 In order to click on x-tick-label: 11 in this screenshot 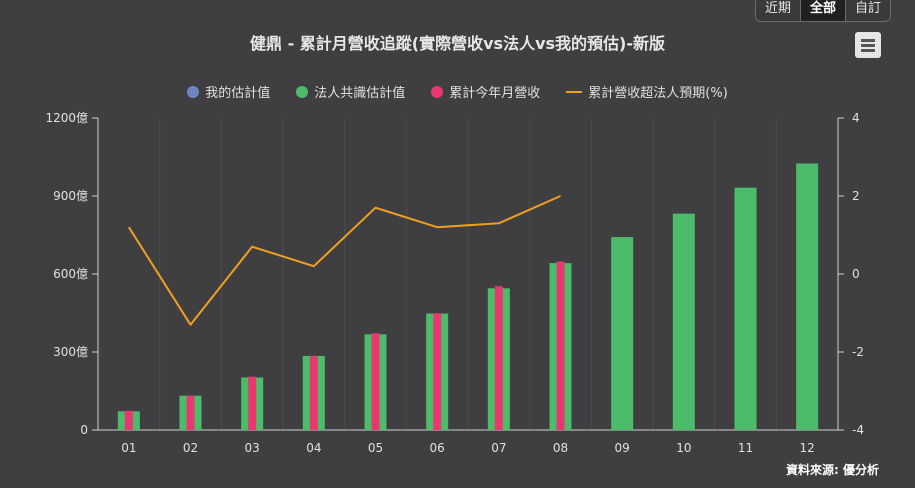, I will do `click(745, 448)`.